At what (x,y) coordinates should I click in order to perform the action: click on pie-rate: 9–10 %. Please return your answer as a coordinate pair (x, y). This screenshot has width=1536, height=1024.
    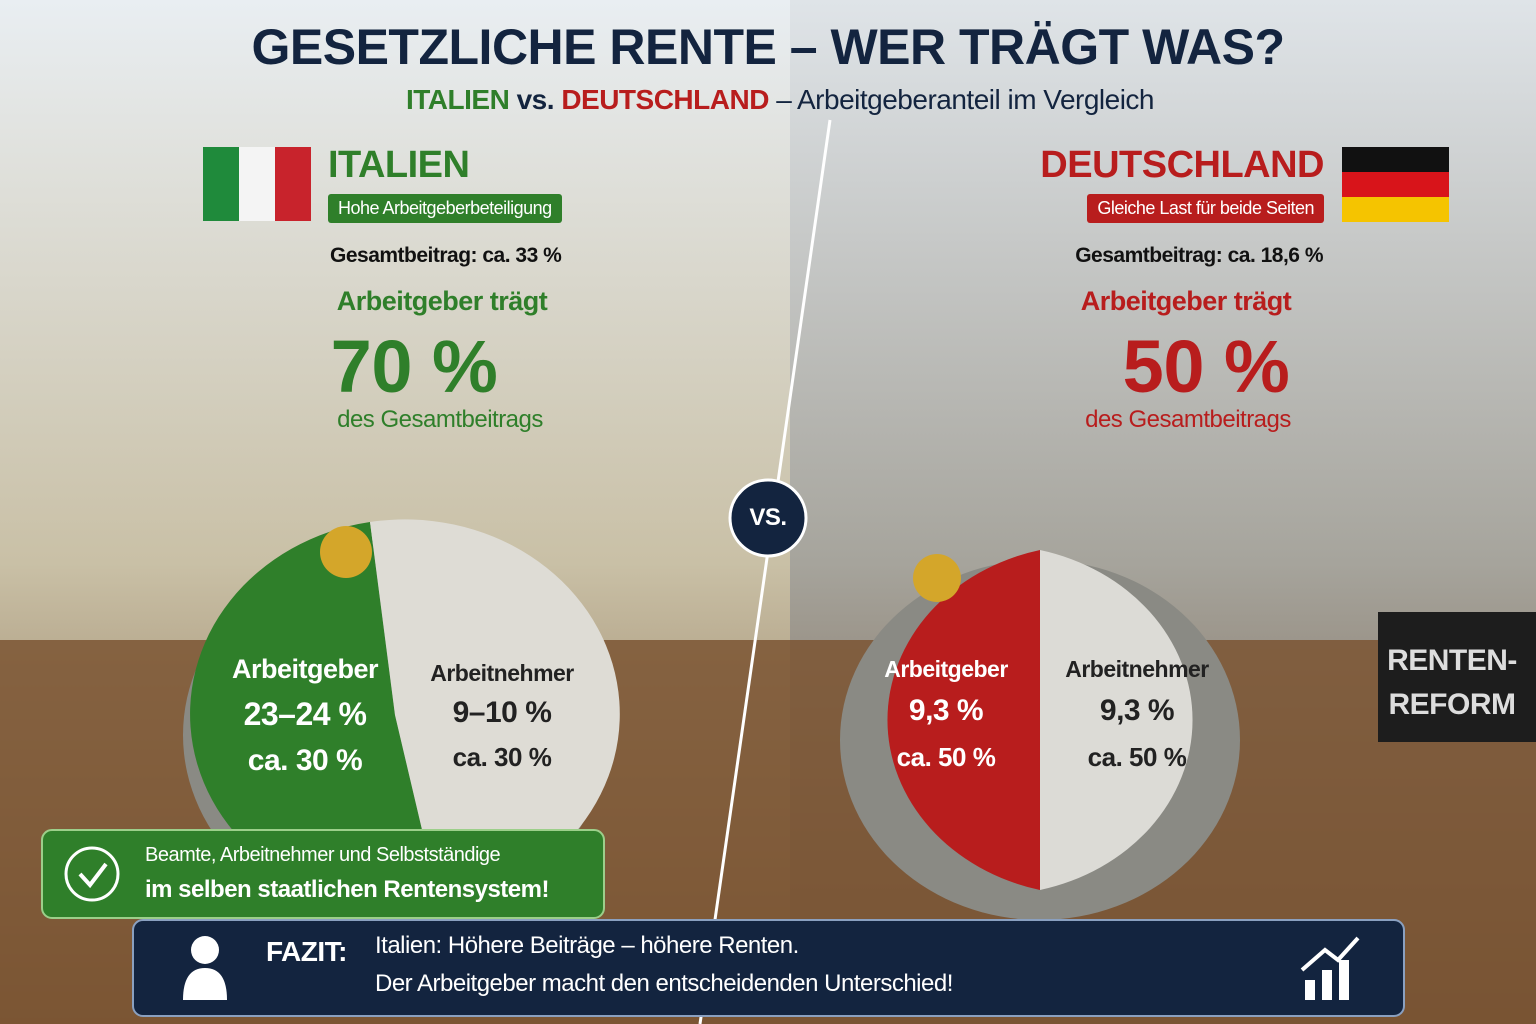
    Looking at the image, I should click on (502, 712).